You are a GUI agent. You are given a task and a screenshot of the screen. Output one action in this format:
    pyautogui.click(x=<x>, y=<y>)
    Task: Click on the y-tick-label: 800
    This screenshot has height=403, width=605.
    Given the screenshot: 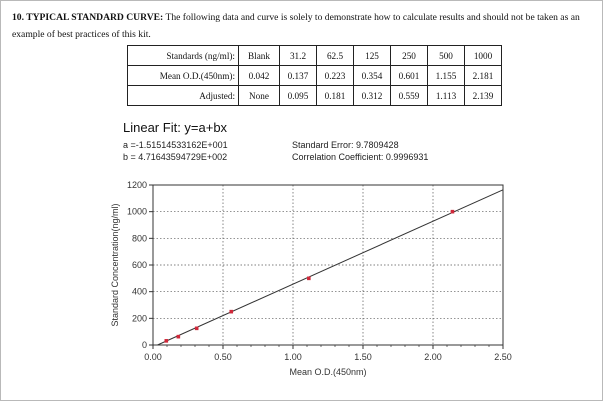 What is the action you would take?
    pyautogui.click(x=139, y=238)
    